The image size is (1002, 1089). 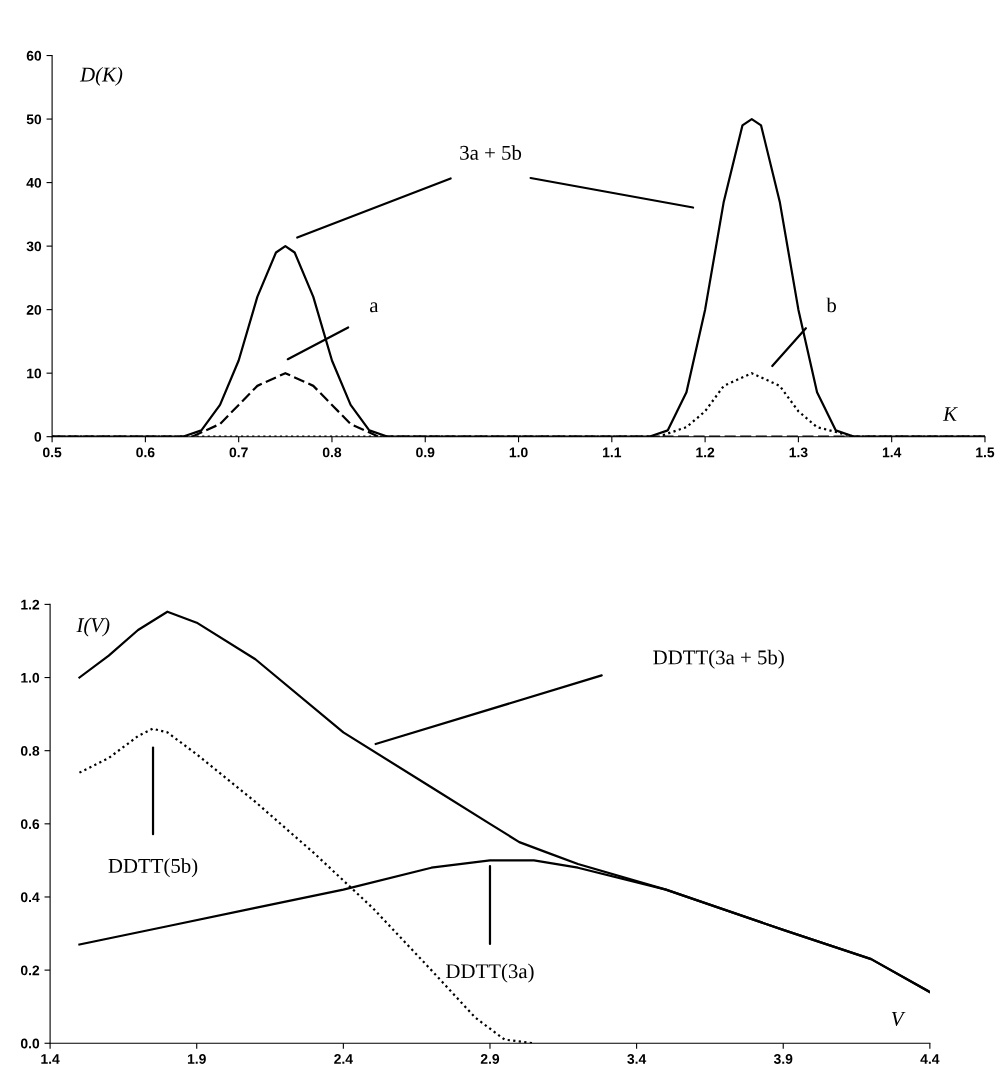 What do you see at coordinates (30, 1043) in the screenshot?
I see `y-tick-label: 0.0` at bounding box center [30, 1043].